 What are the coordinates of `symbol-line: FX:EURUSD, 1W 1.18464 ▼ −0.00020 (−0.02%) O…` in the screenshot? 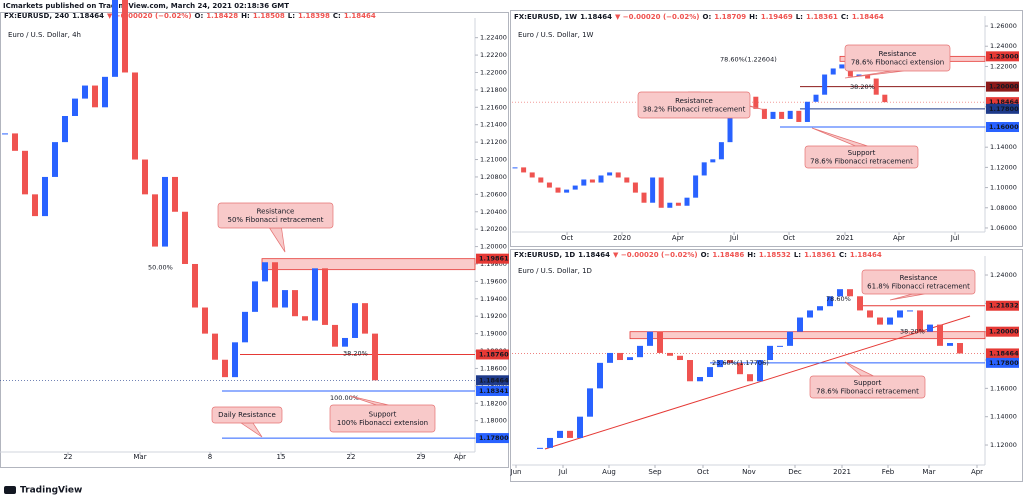 It's located at (699, 17).